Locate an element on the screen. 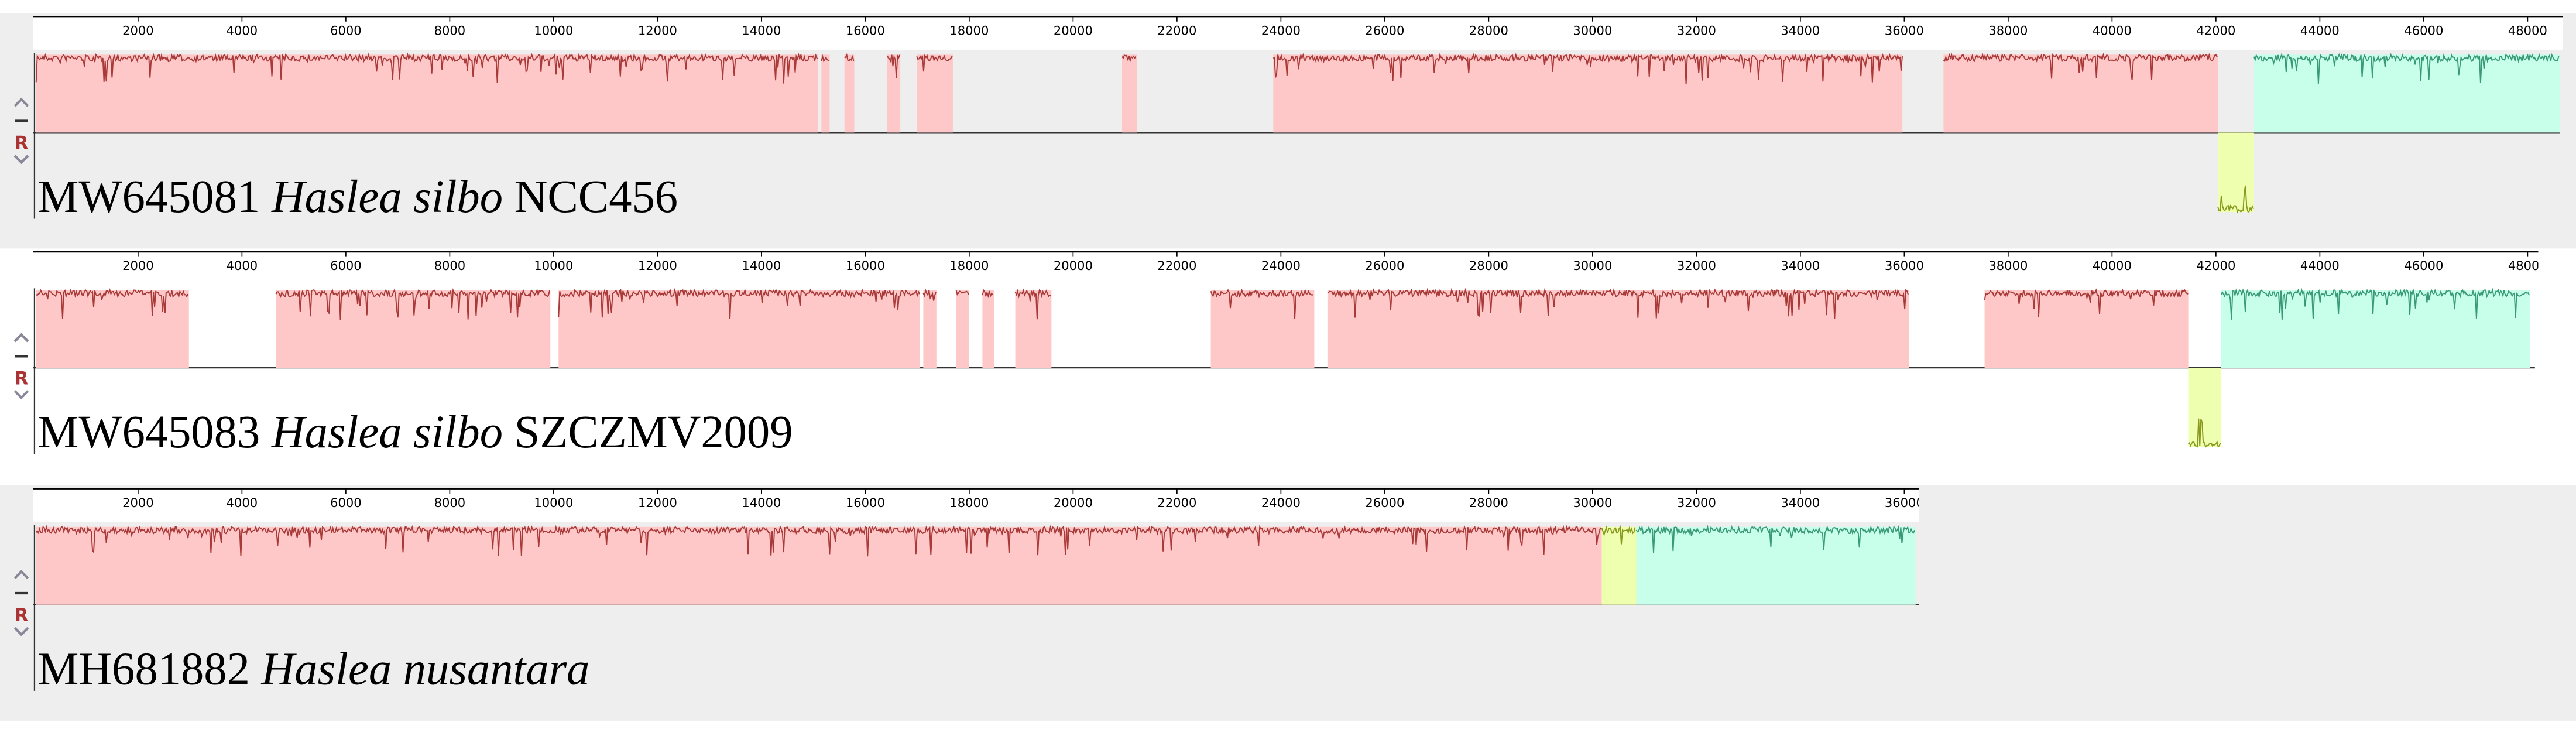 Image resolution: width=2576 pixels, height=729 pixels. accession: MW645083 is located at coordinates (149, 432).